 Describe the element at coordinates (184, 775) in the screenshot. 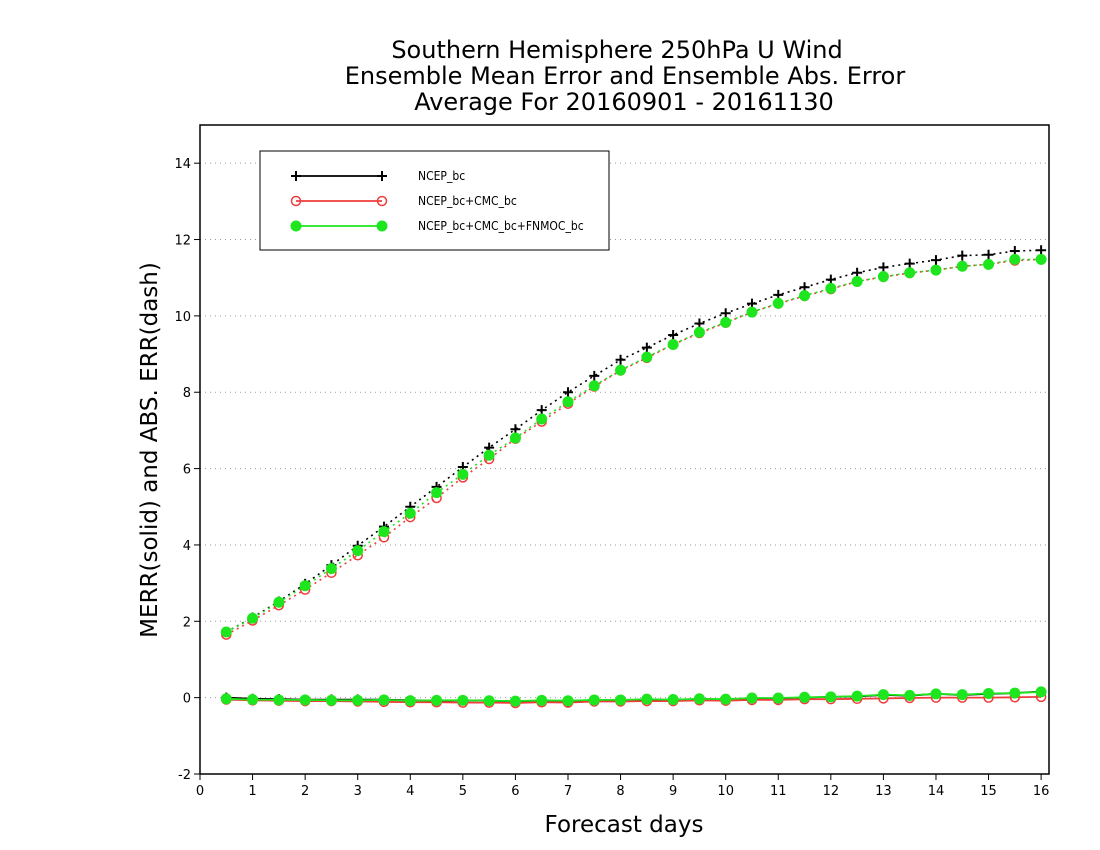

I see `y-tick-label: -2` at that location.